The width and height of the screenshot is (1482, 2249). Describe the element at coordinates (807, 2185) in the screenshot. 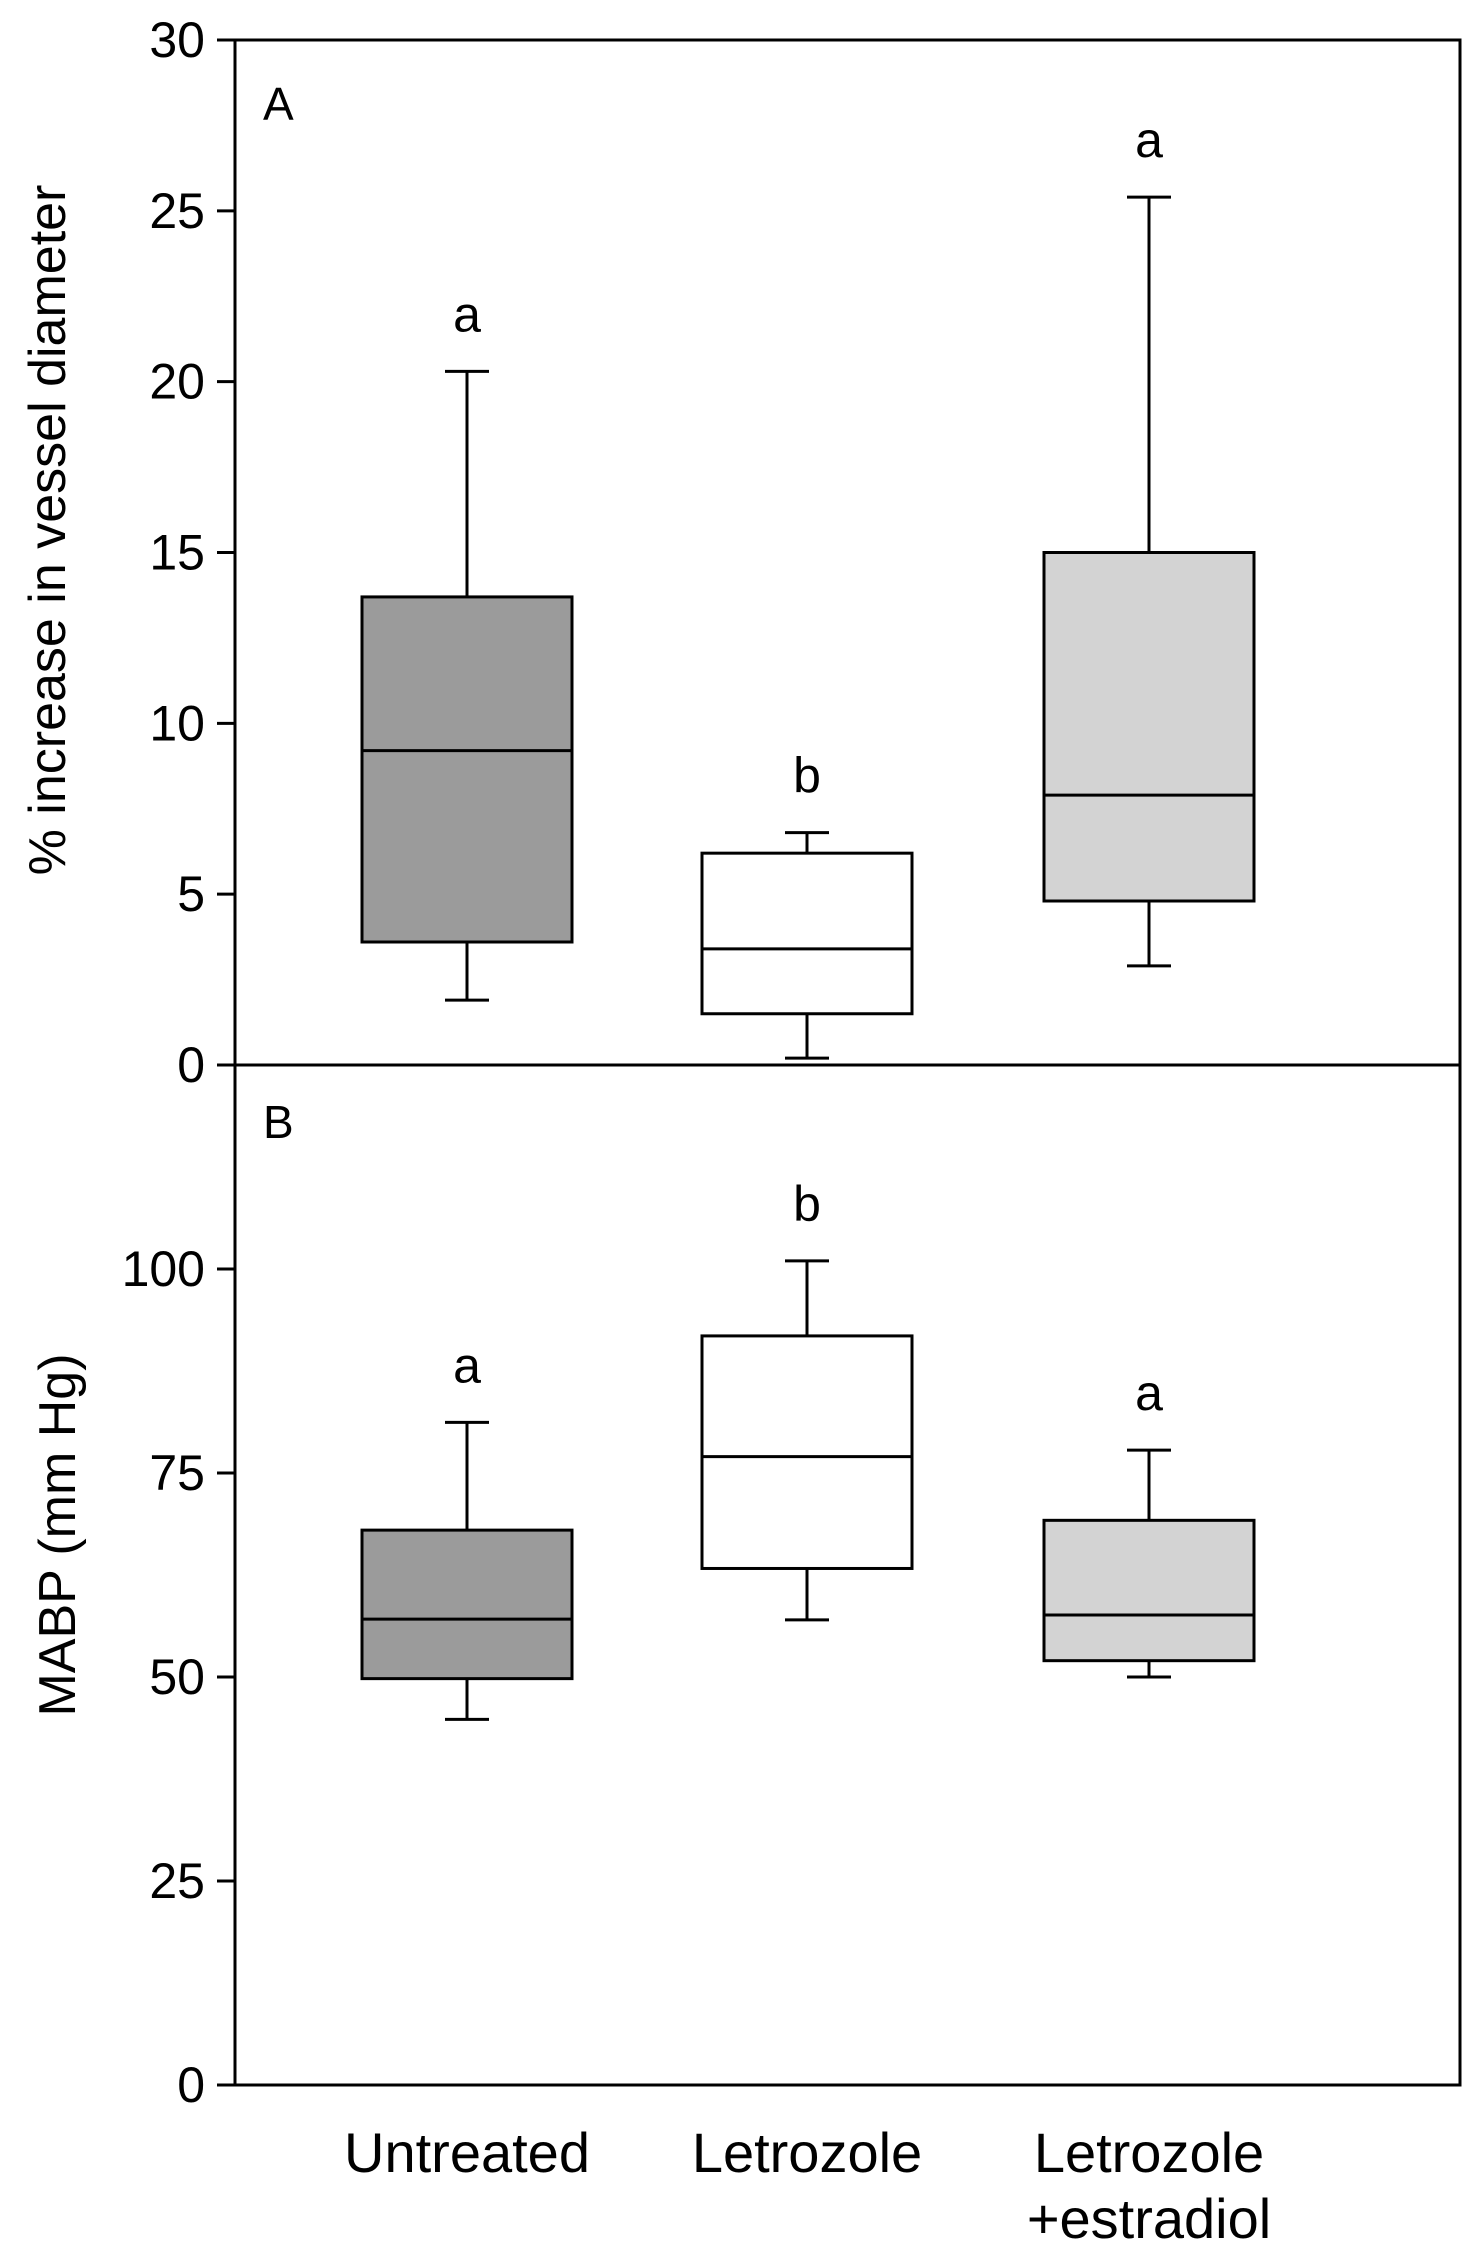

I see `x-axis-category-labels: Untreated Letrozole Letrozole+estradiol` at that location.